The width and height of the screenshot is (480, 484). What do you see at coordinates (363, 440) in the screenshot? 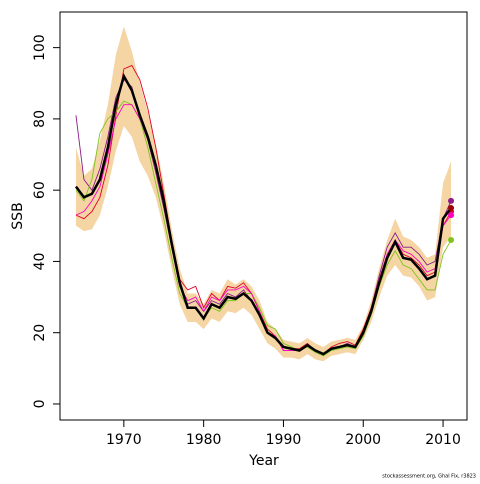
I see `x-tick-label: 2000` at bounding box center [363, 440].